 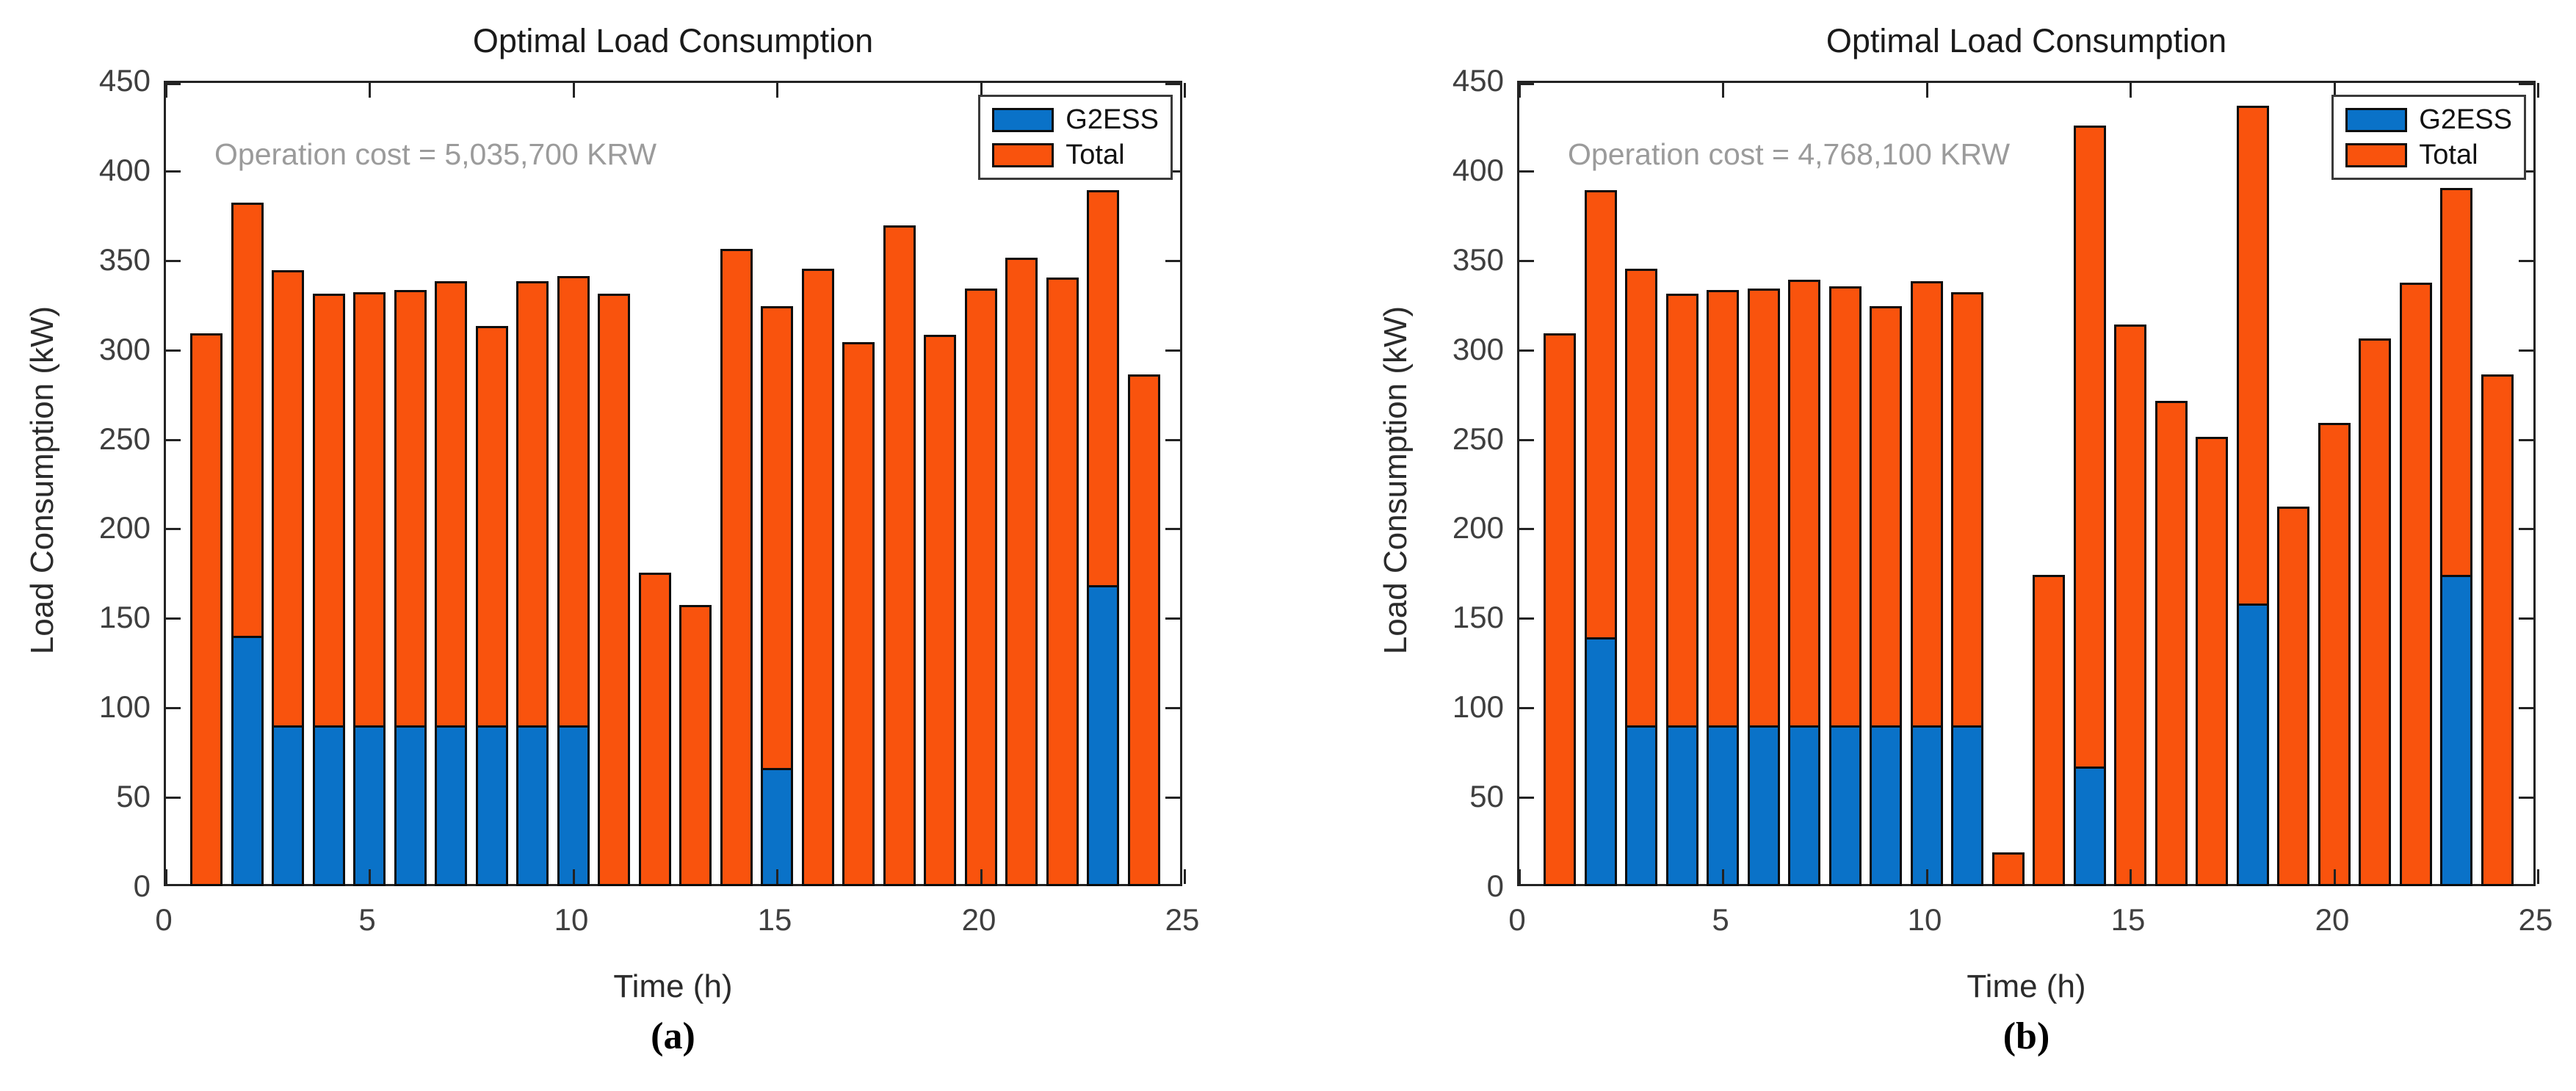 I want to click on legend-entry-total: Total, so click(x=2428, y=155).